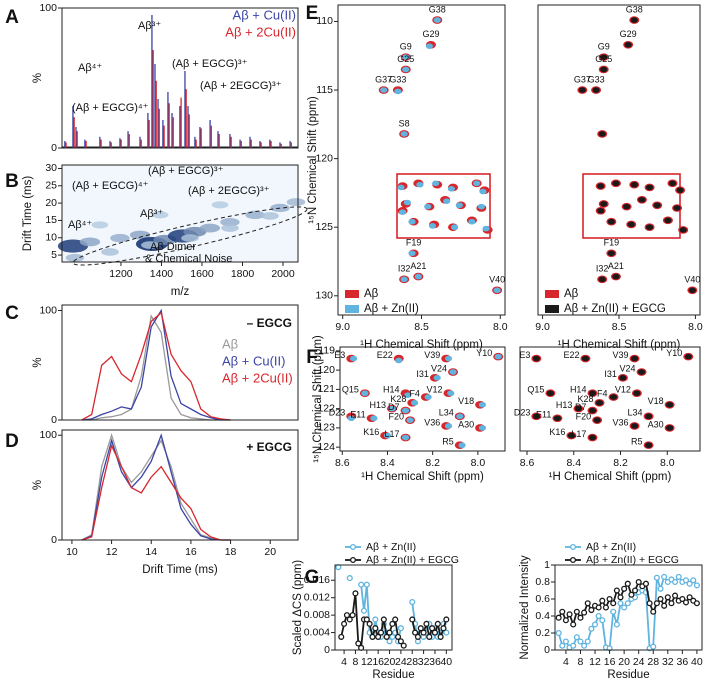  What do you see at coordinates (619, 327) in the screenshot?
I see `x-tick-label: 8.5` at bounding box center [619, 327].